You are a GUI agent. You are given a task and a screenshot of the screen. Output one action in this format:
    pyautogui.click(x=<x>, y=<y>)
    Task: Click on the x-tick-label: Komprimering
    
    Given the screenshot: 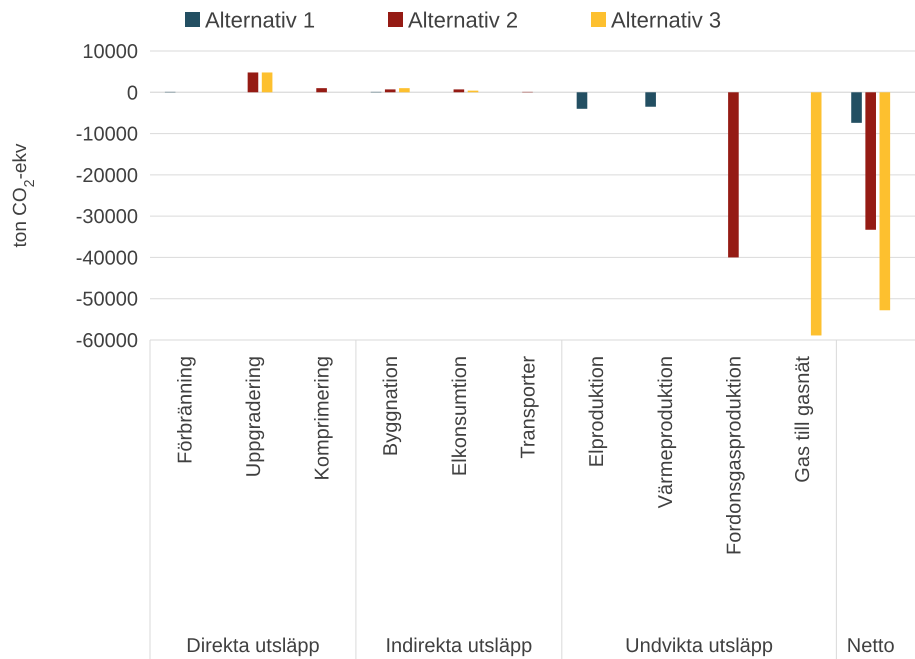 What is the action you would take?
    pyautogui.click(x=323, y=418)
    